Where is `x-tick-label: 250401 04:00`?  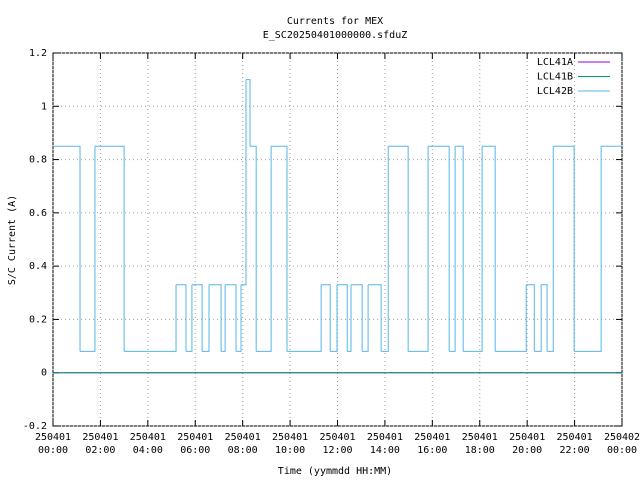 x-tick-label: 250401 04:00 is located at coordinates (147, 444).